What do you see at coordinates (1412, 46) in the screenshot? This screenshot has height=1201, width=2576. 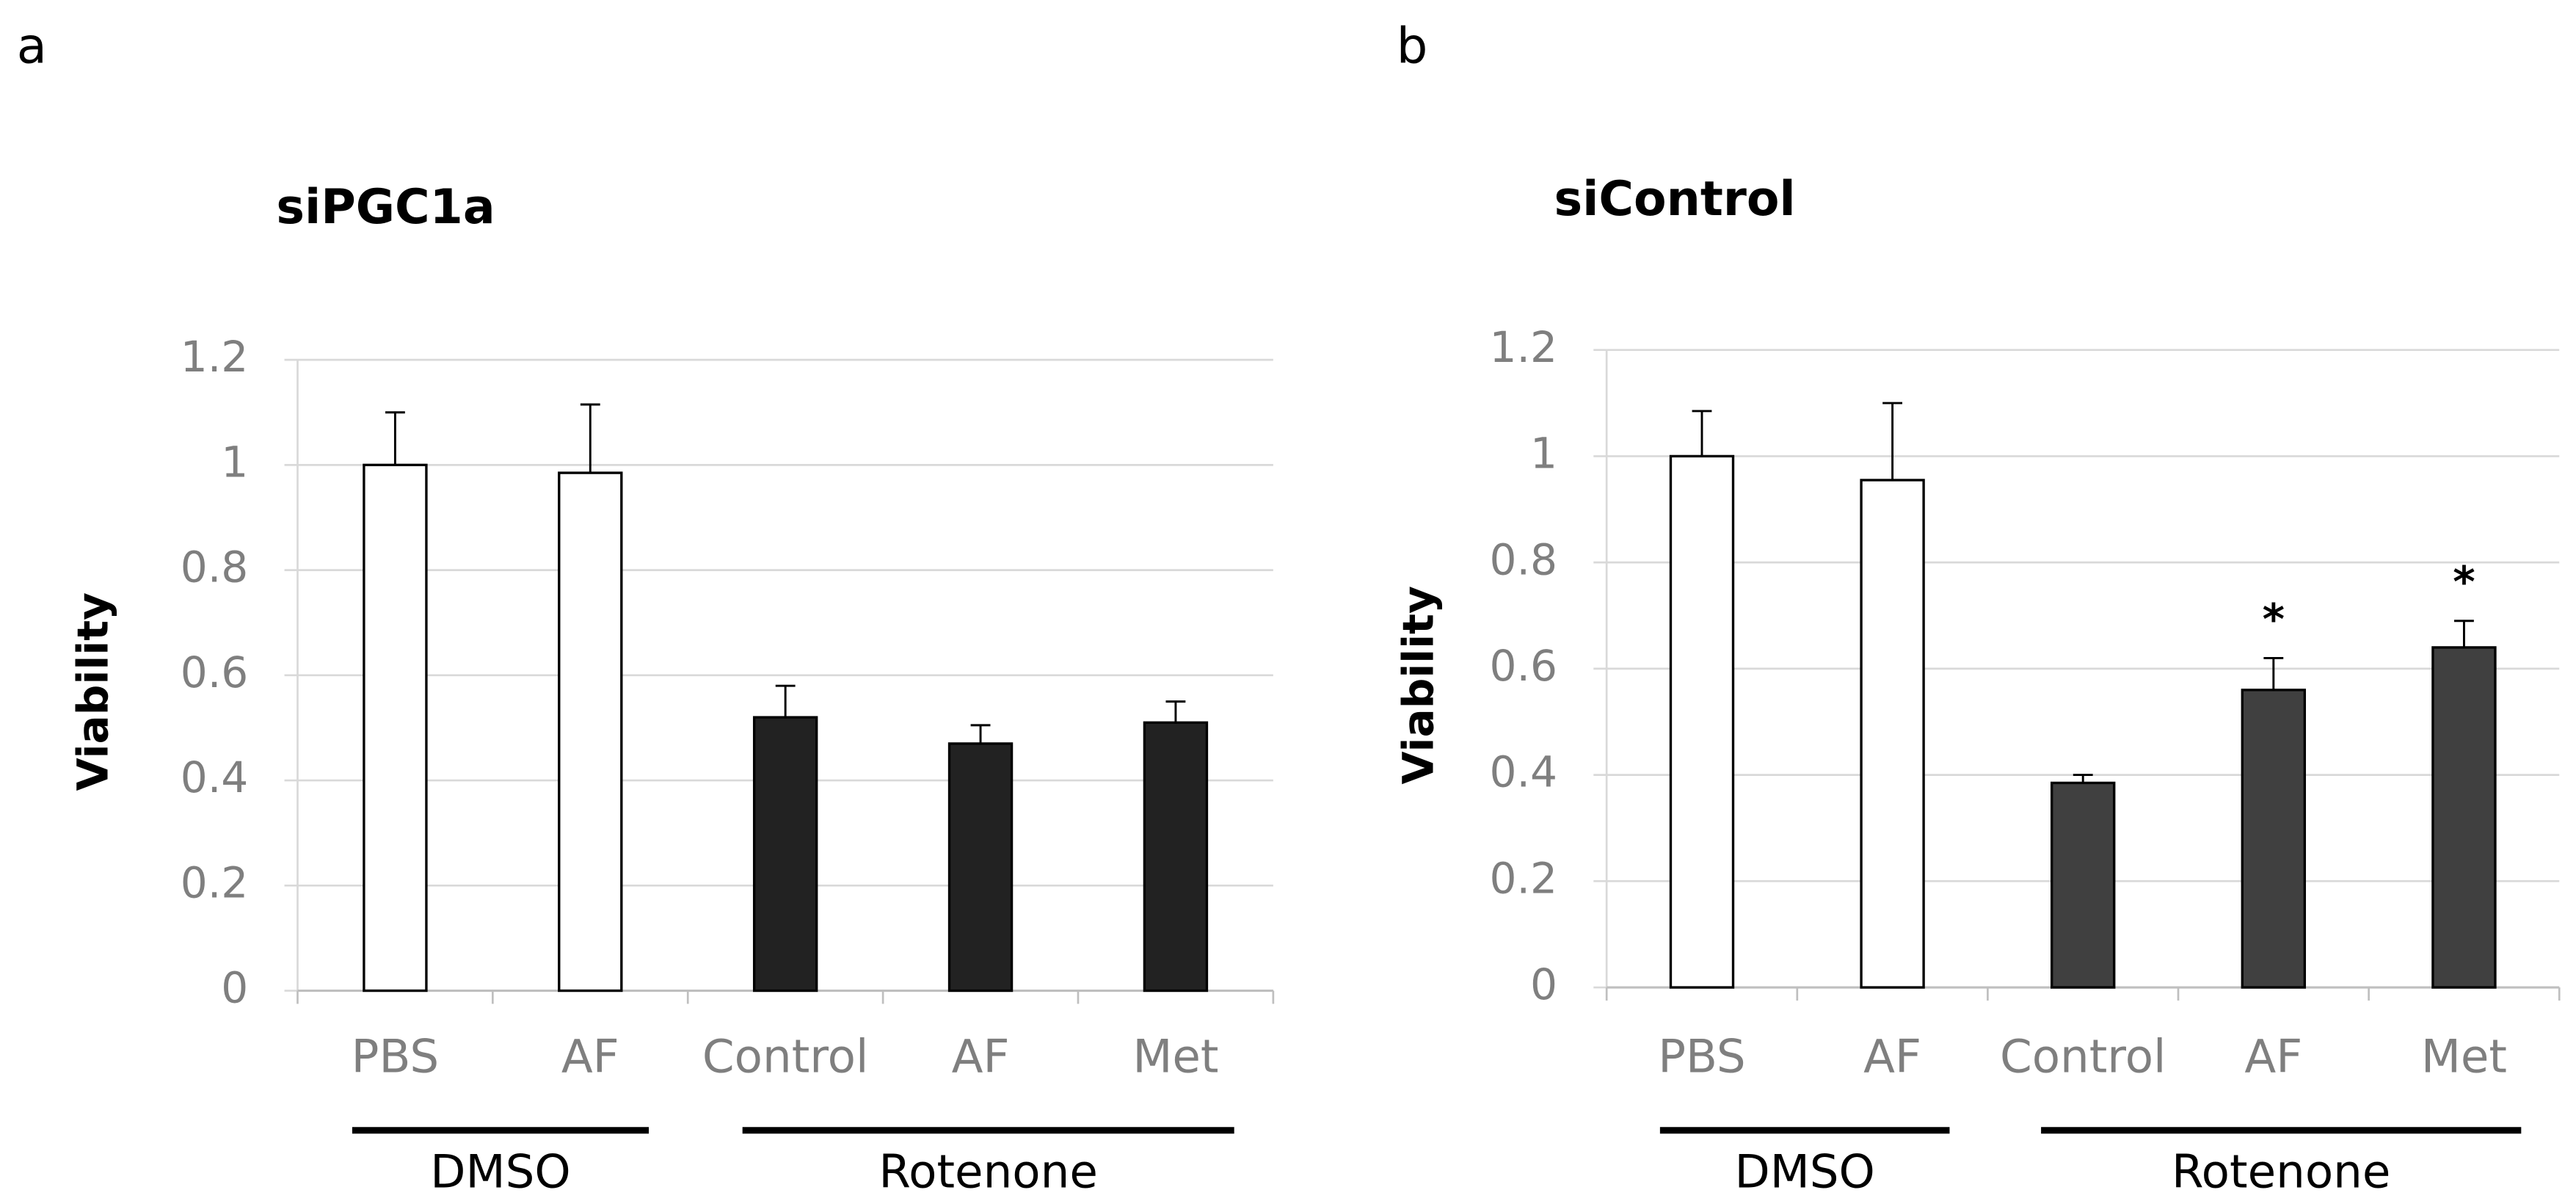 I see `panel-label: b` at bounding box center [1412, 46].